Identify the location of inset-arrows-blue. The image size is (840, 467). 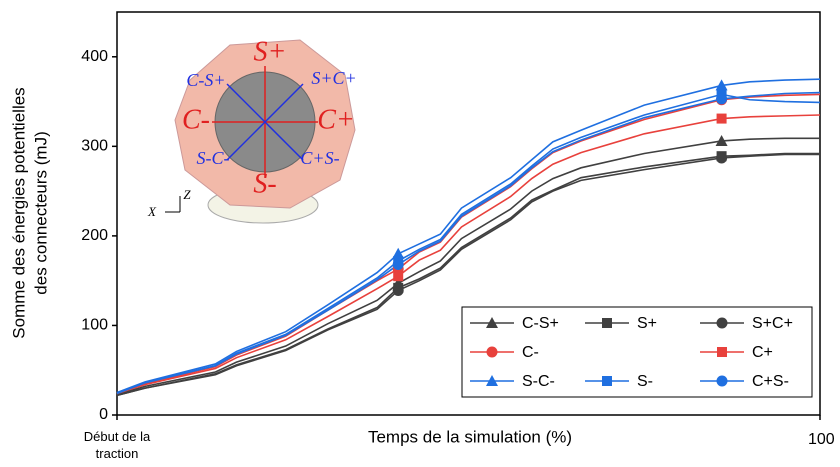
(265, 122).